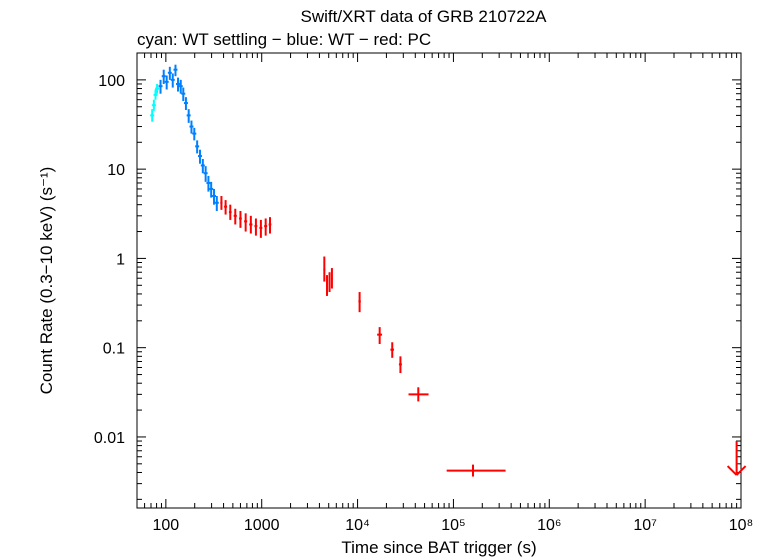  What do you see at coordinates (116, 170) in the screenshot?
I see `y-tick-label: 10` at bounding box center [116, 170].